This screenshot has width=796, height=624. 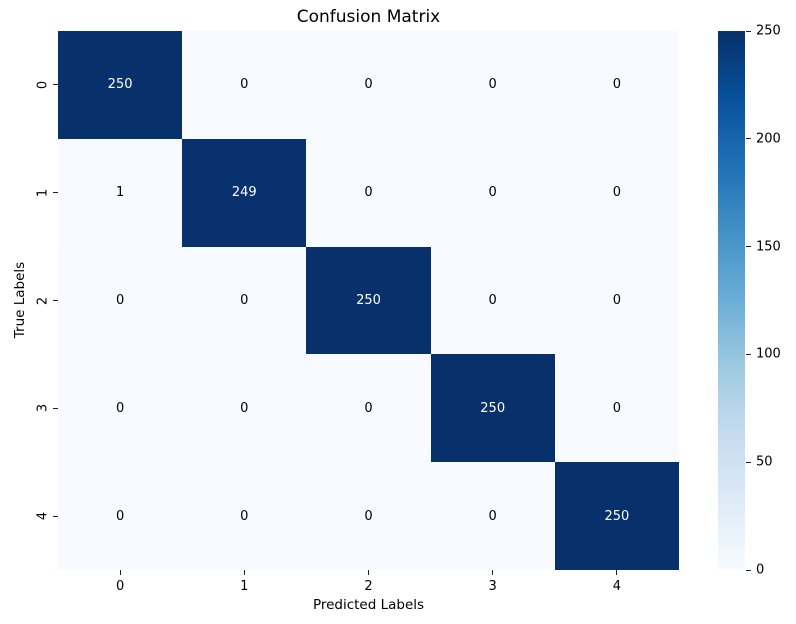 What do you see at coordinates (768, 354) in the screenshot?
I see `colorbar-tick-label: 100` at bounding box center [768, 354].